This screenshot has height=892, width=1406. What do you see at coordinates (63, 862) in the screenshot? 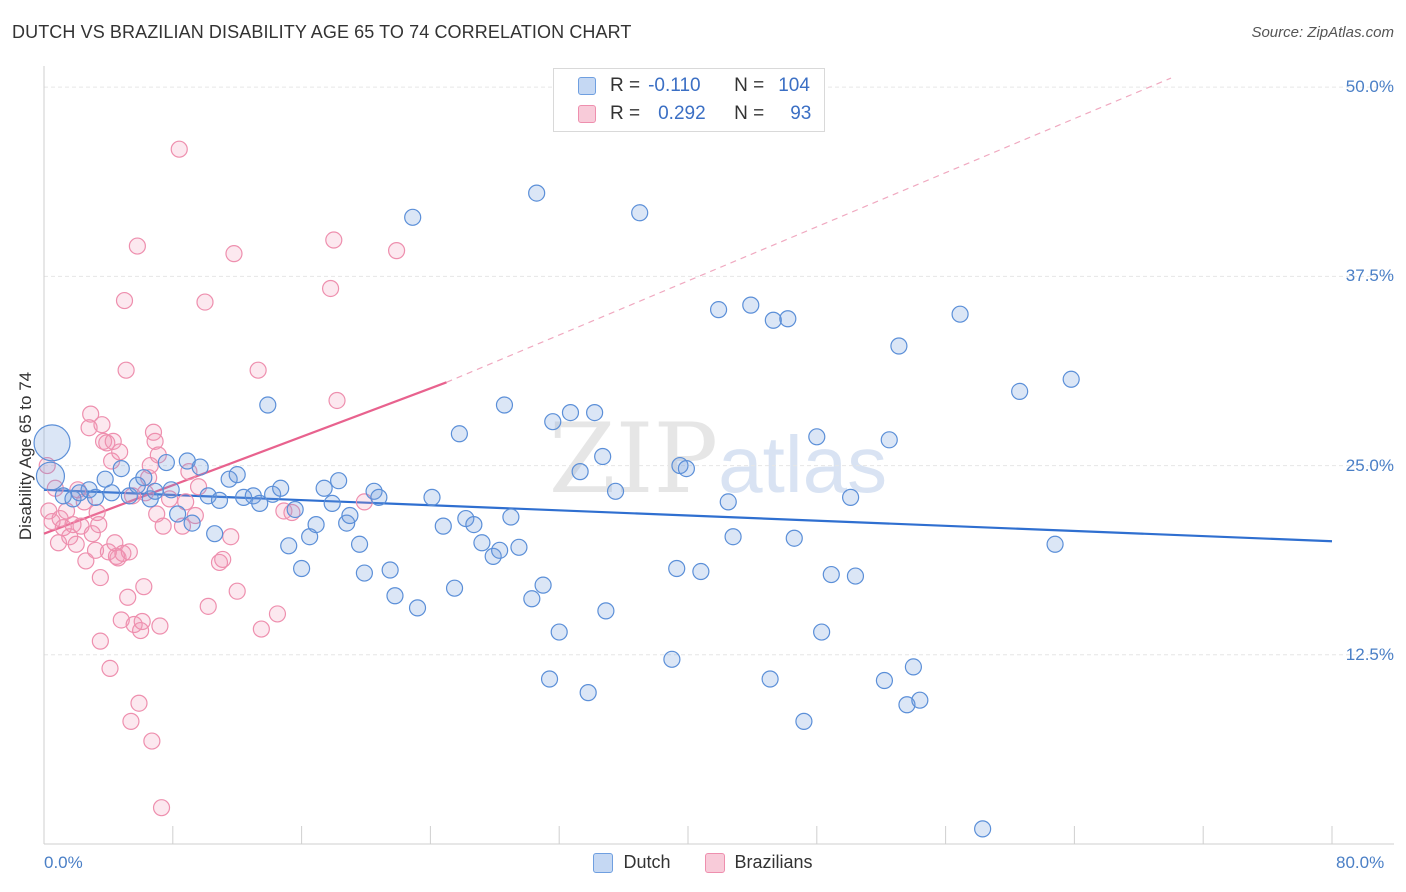
I see `x-tick-min: 0.0%` at bounding box center [63, 862].